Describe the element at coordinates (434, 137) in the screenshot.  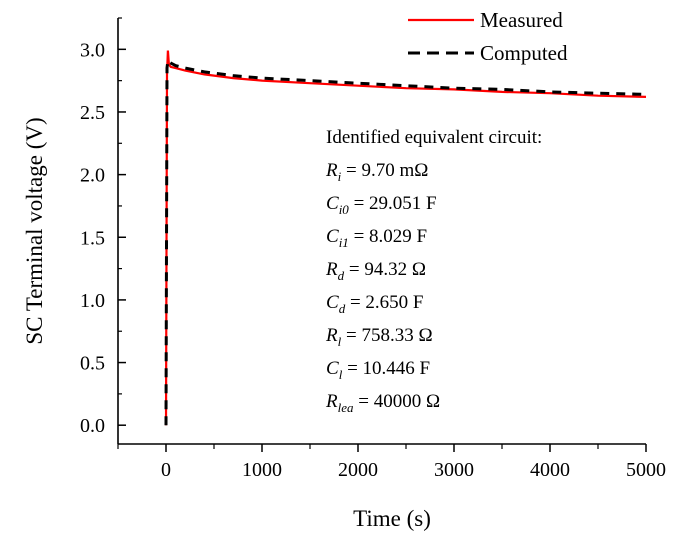
I see `annotation-heading: Identified equivalent circuit:` at that location.